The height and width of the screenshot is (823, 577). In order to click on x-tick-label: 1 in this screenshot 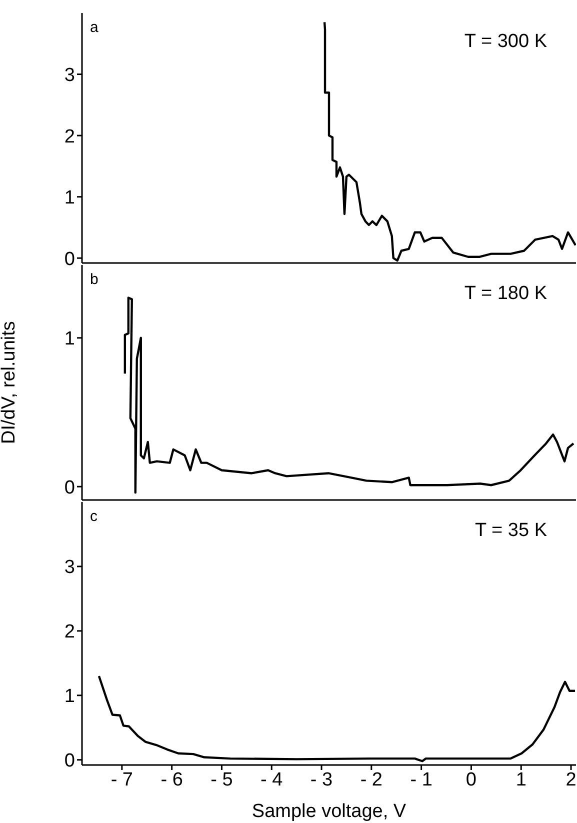, I will do `click(521, 779)`.